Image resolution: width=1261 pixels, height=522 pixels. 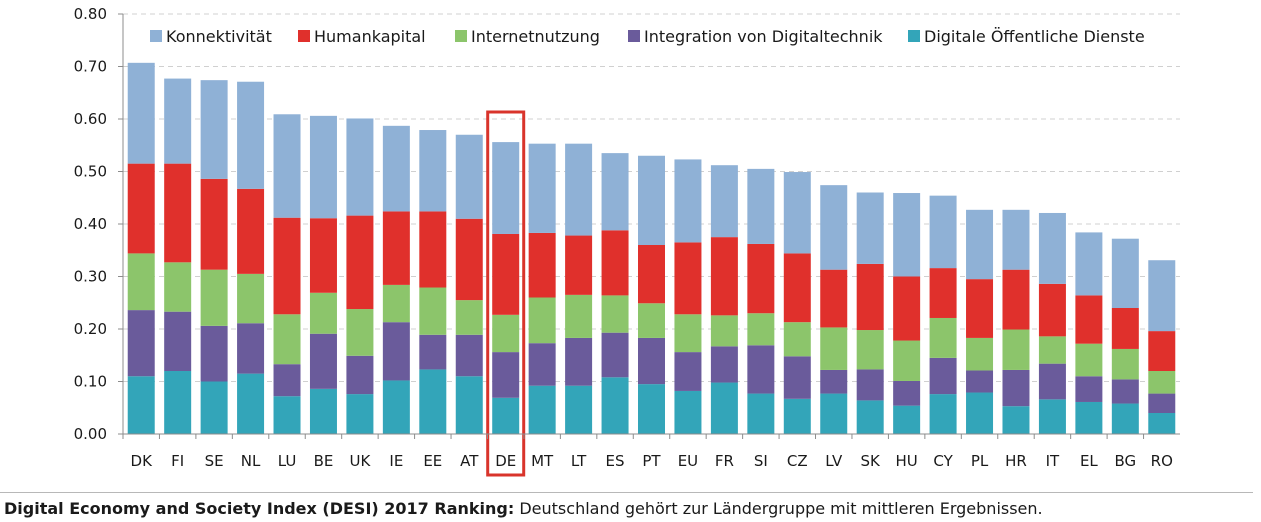 I want to click on x-tick-label: IE, so click(x=396, y=461).